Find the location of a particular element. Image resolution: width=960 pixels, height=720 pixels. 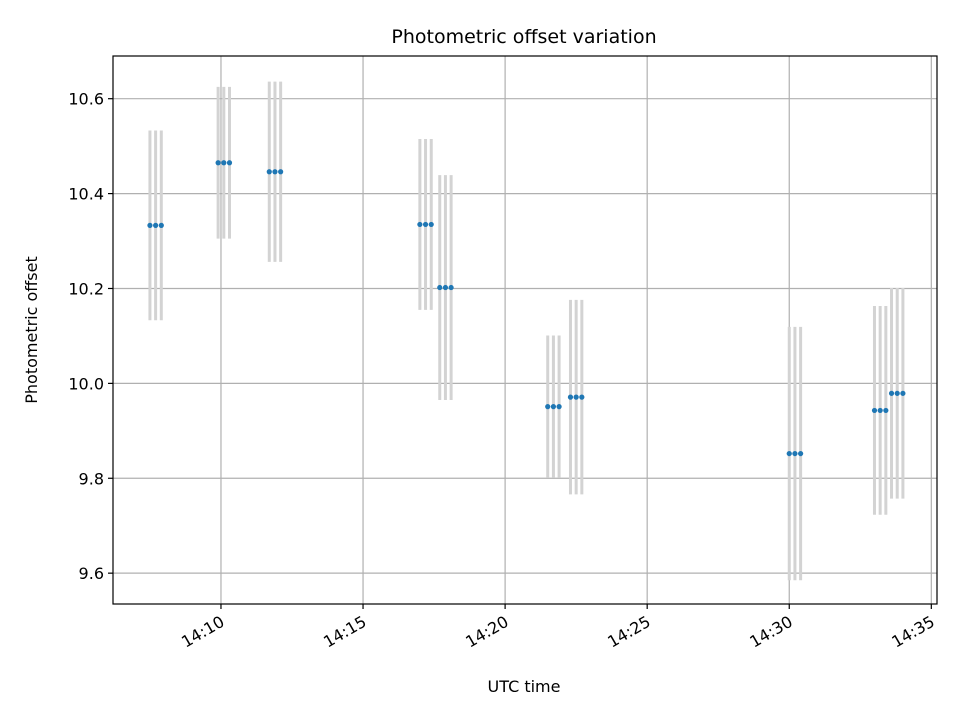

y-tick-label: 10.6 is located at coordinates (86, 99).